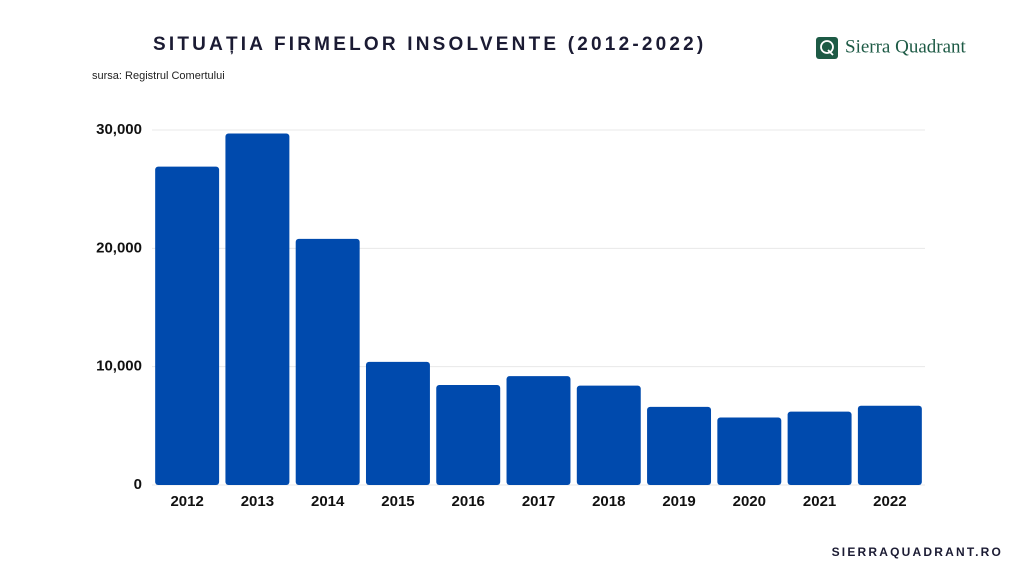  I want to click on x-tick-label: 2017, so click(538, 501).